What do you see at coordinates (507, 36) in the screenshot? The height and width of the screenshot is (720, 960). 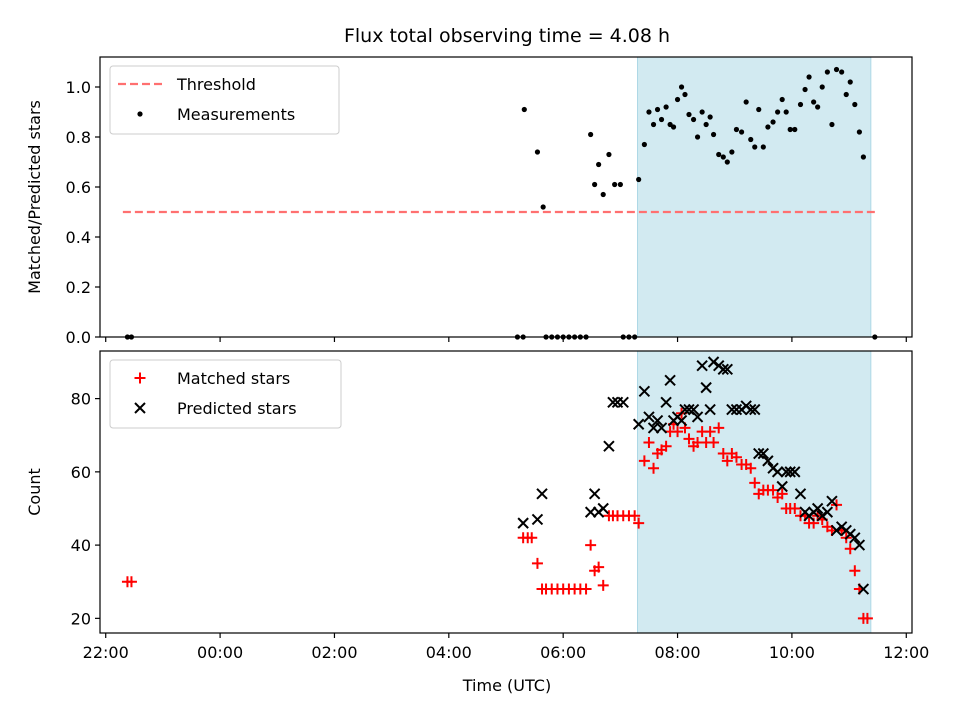 I see `chart-title: Flux total observing time = 4.08 h` at bounding box center [507, 36].